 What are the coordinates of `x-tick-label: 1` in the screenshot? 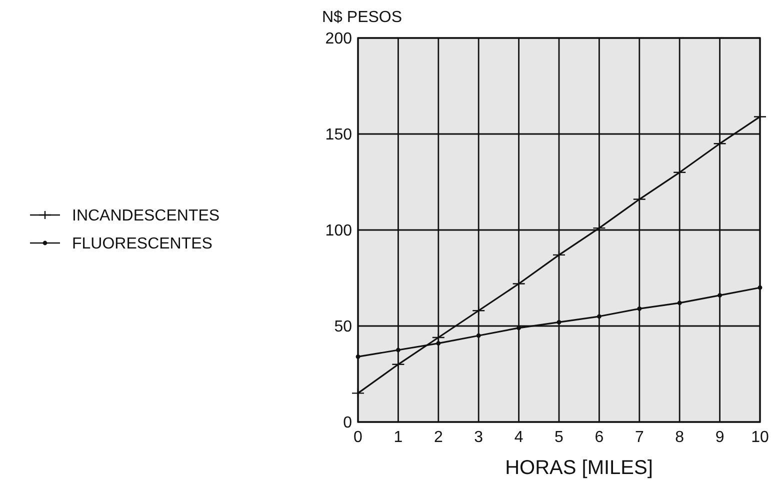 It's located at (398, 437).